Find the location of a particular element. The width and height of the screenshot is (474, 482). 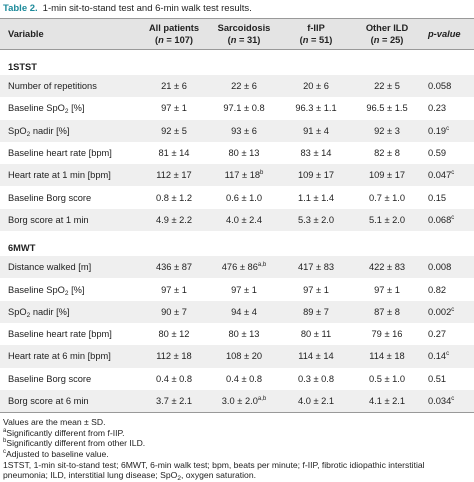

text: 0.14 is located at coordinates (437, 356).